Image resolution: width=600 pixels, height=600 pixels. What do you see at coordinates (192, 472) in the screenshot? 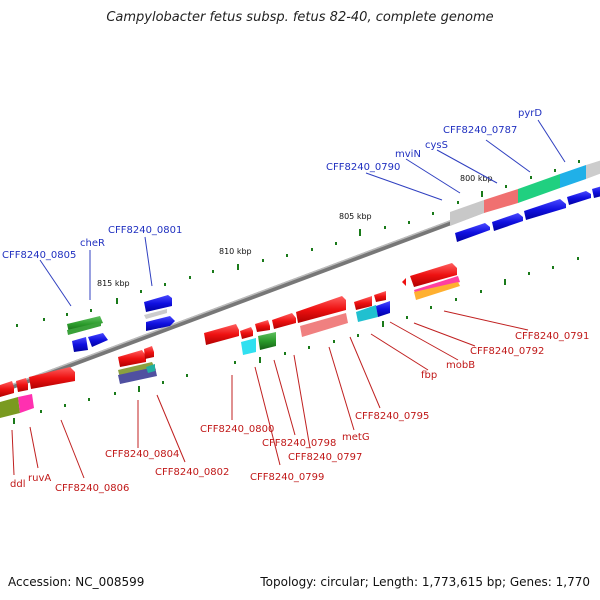
I see `gene-label-cff8240-0802: CFF8240_0802` at bounding box center [192, 472].